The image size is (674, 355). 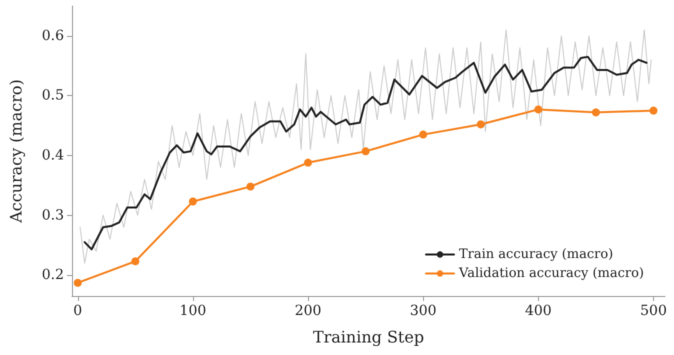 I want to click on x-tick-label: 400, so click(x=538, y=311).